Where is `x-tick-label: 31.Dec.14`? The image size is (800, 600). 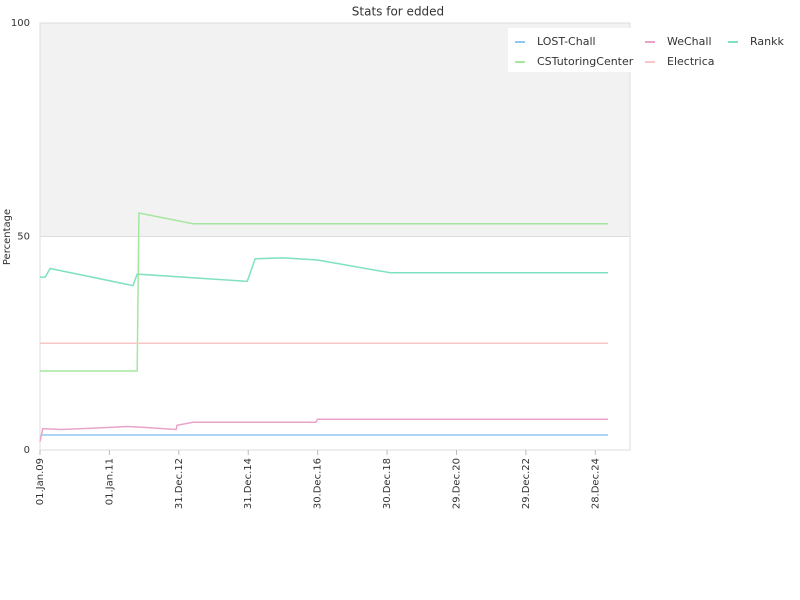
x-tick-label: 31.Dec.14 is located at coordinates (248, 483).